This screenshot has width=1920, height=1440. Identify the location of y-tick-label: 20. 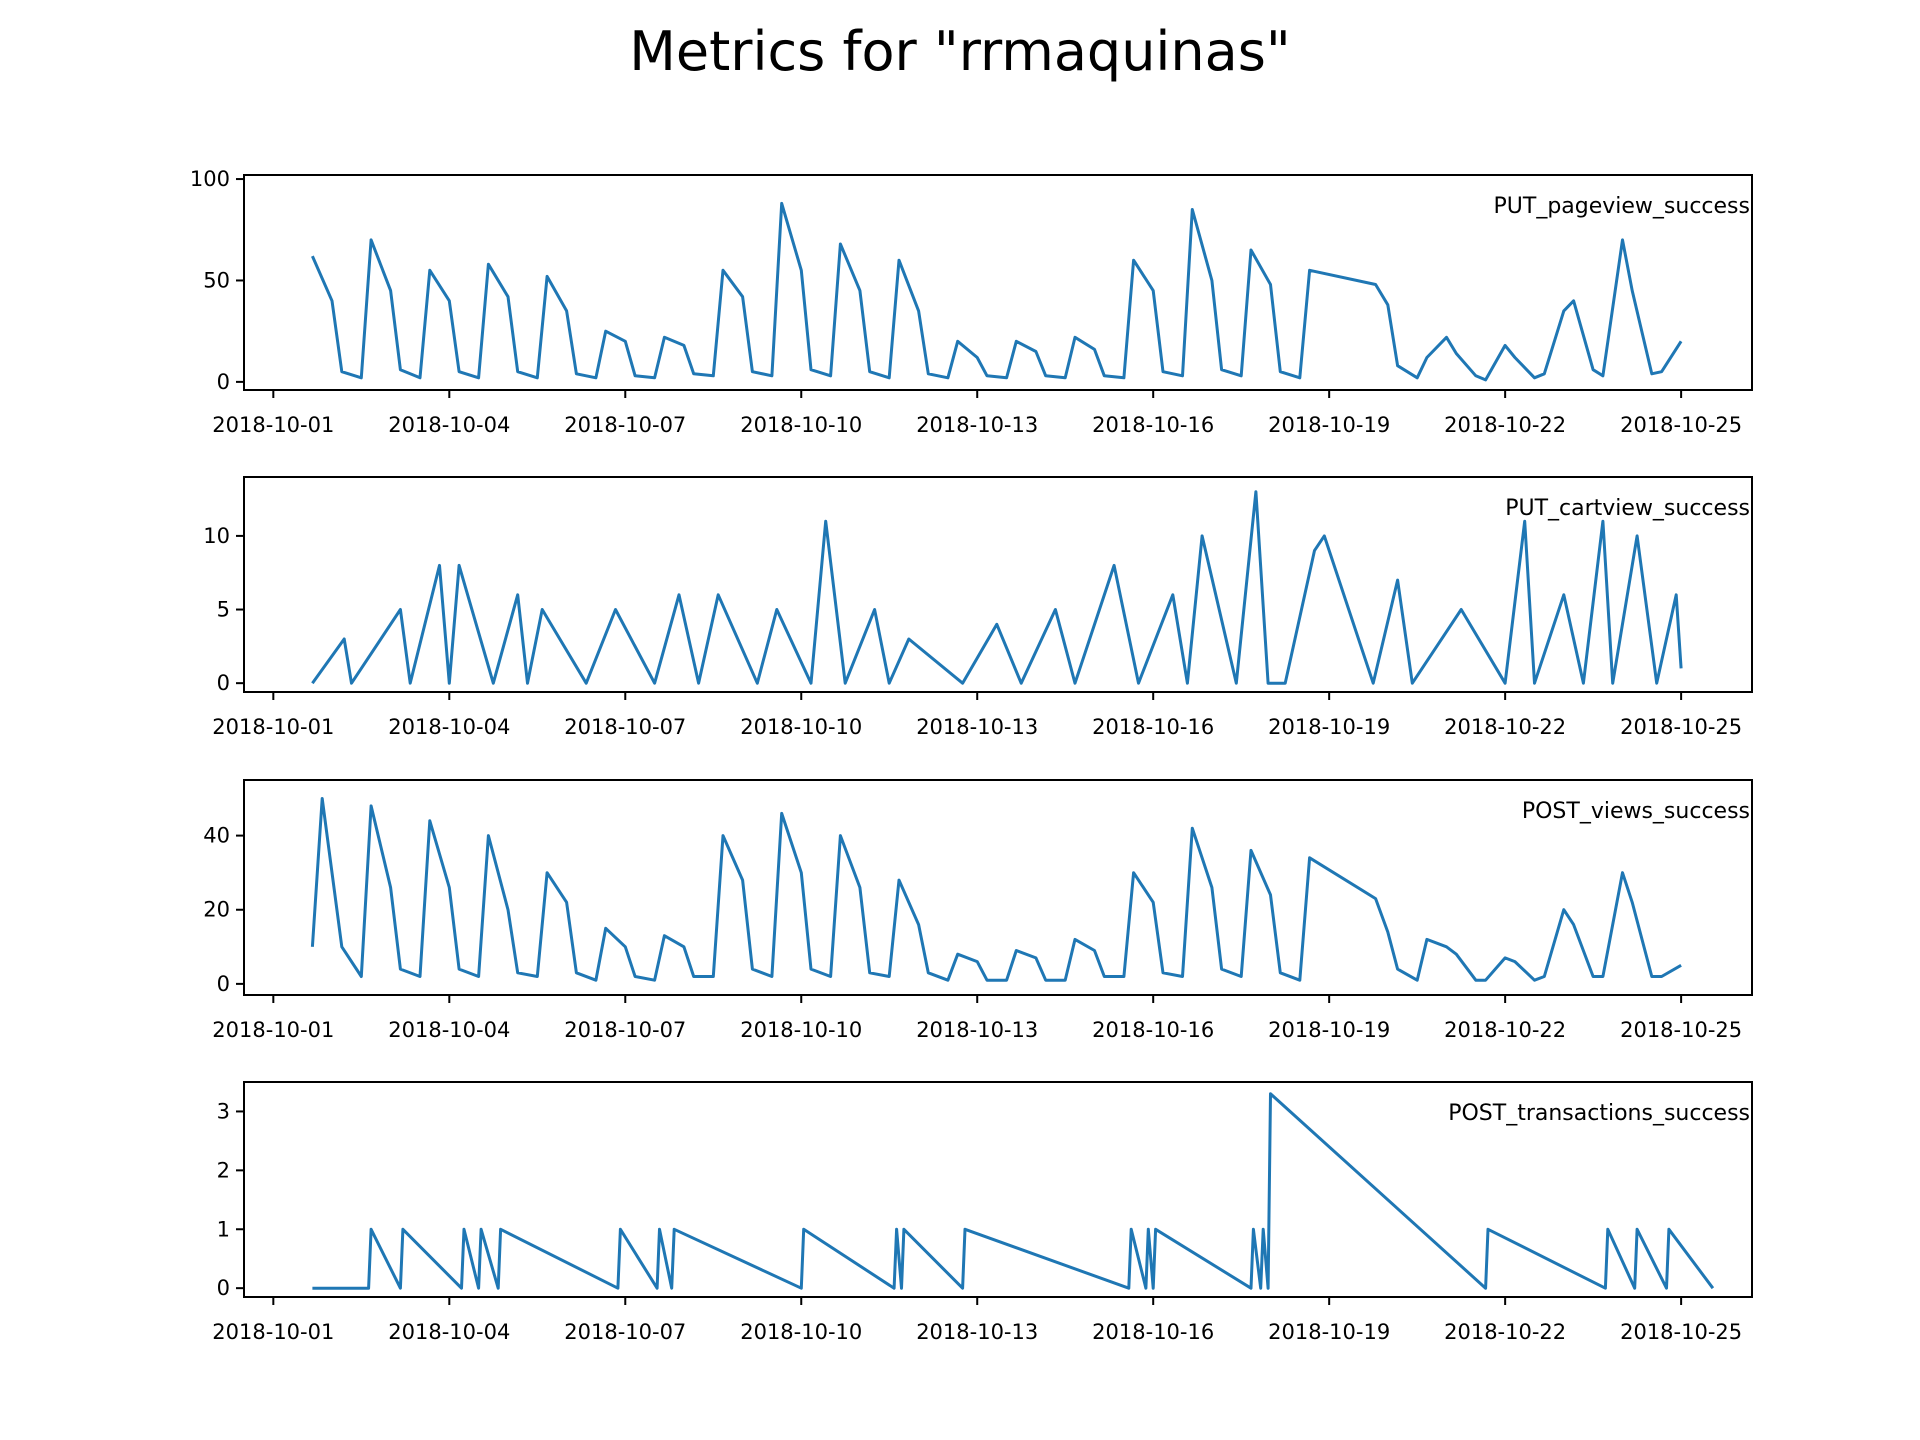
(216, 910).